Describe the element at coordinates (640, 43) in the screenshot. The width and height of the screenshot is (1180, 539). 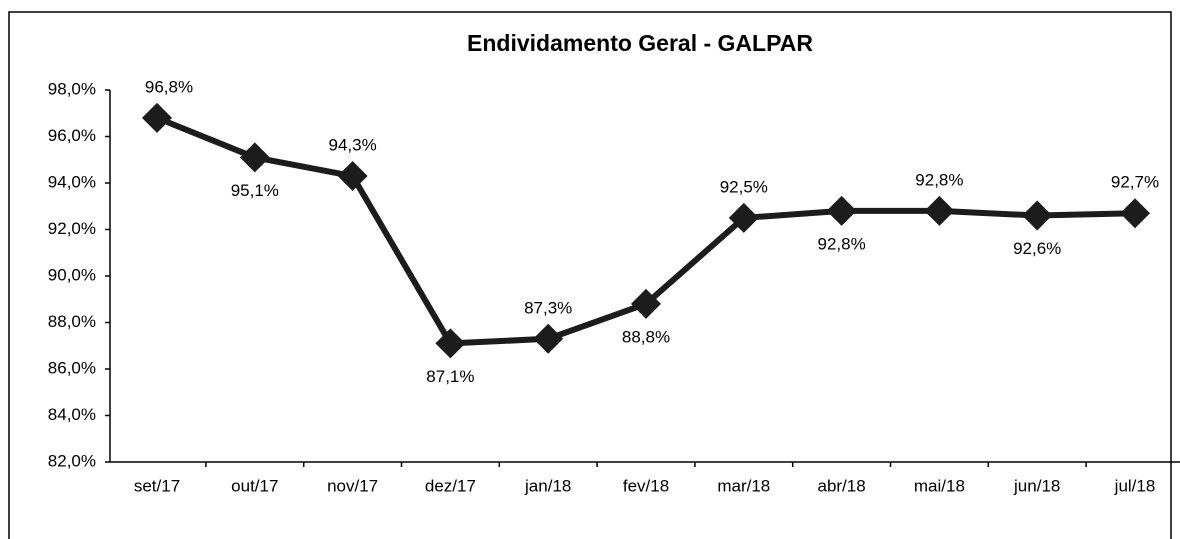
I see `chart-title: Endividamento Geral - GALPAR` at that location.